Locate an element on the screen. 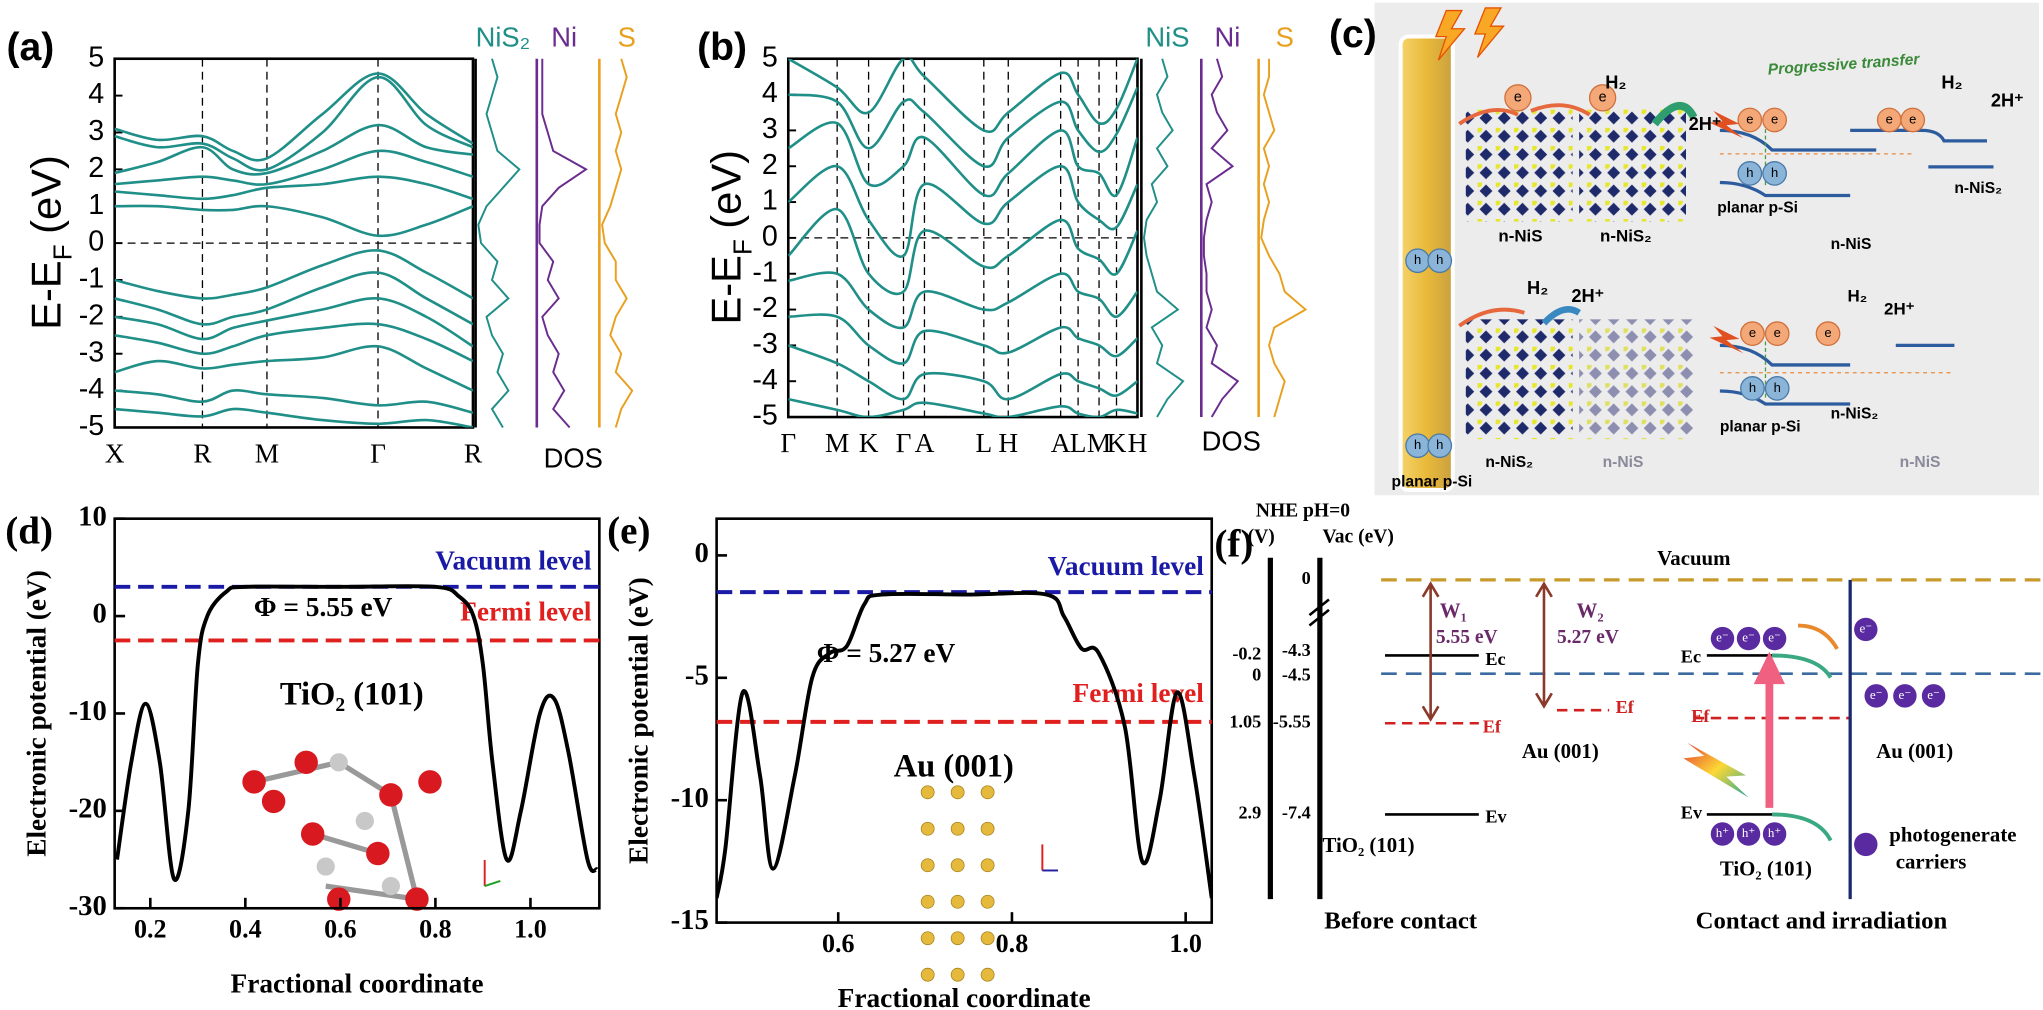 The image size is (2043, 1010). w2-label: W₂ is located at coordinates (1590, 610).